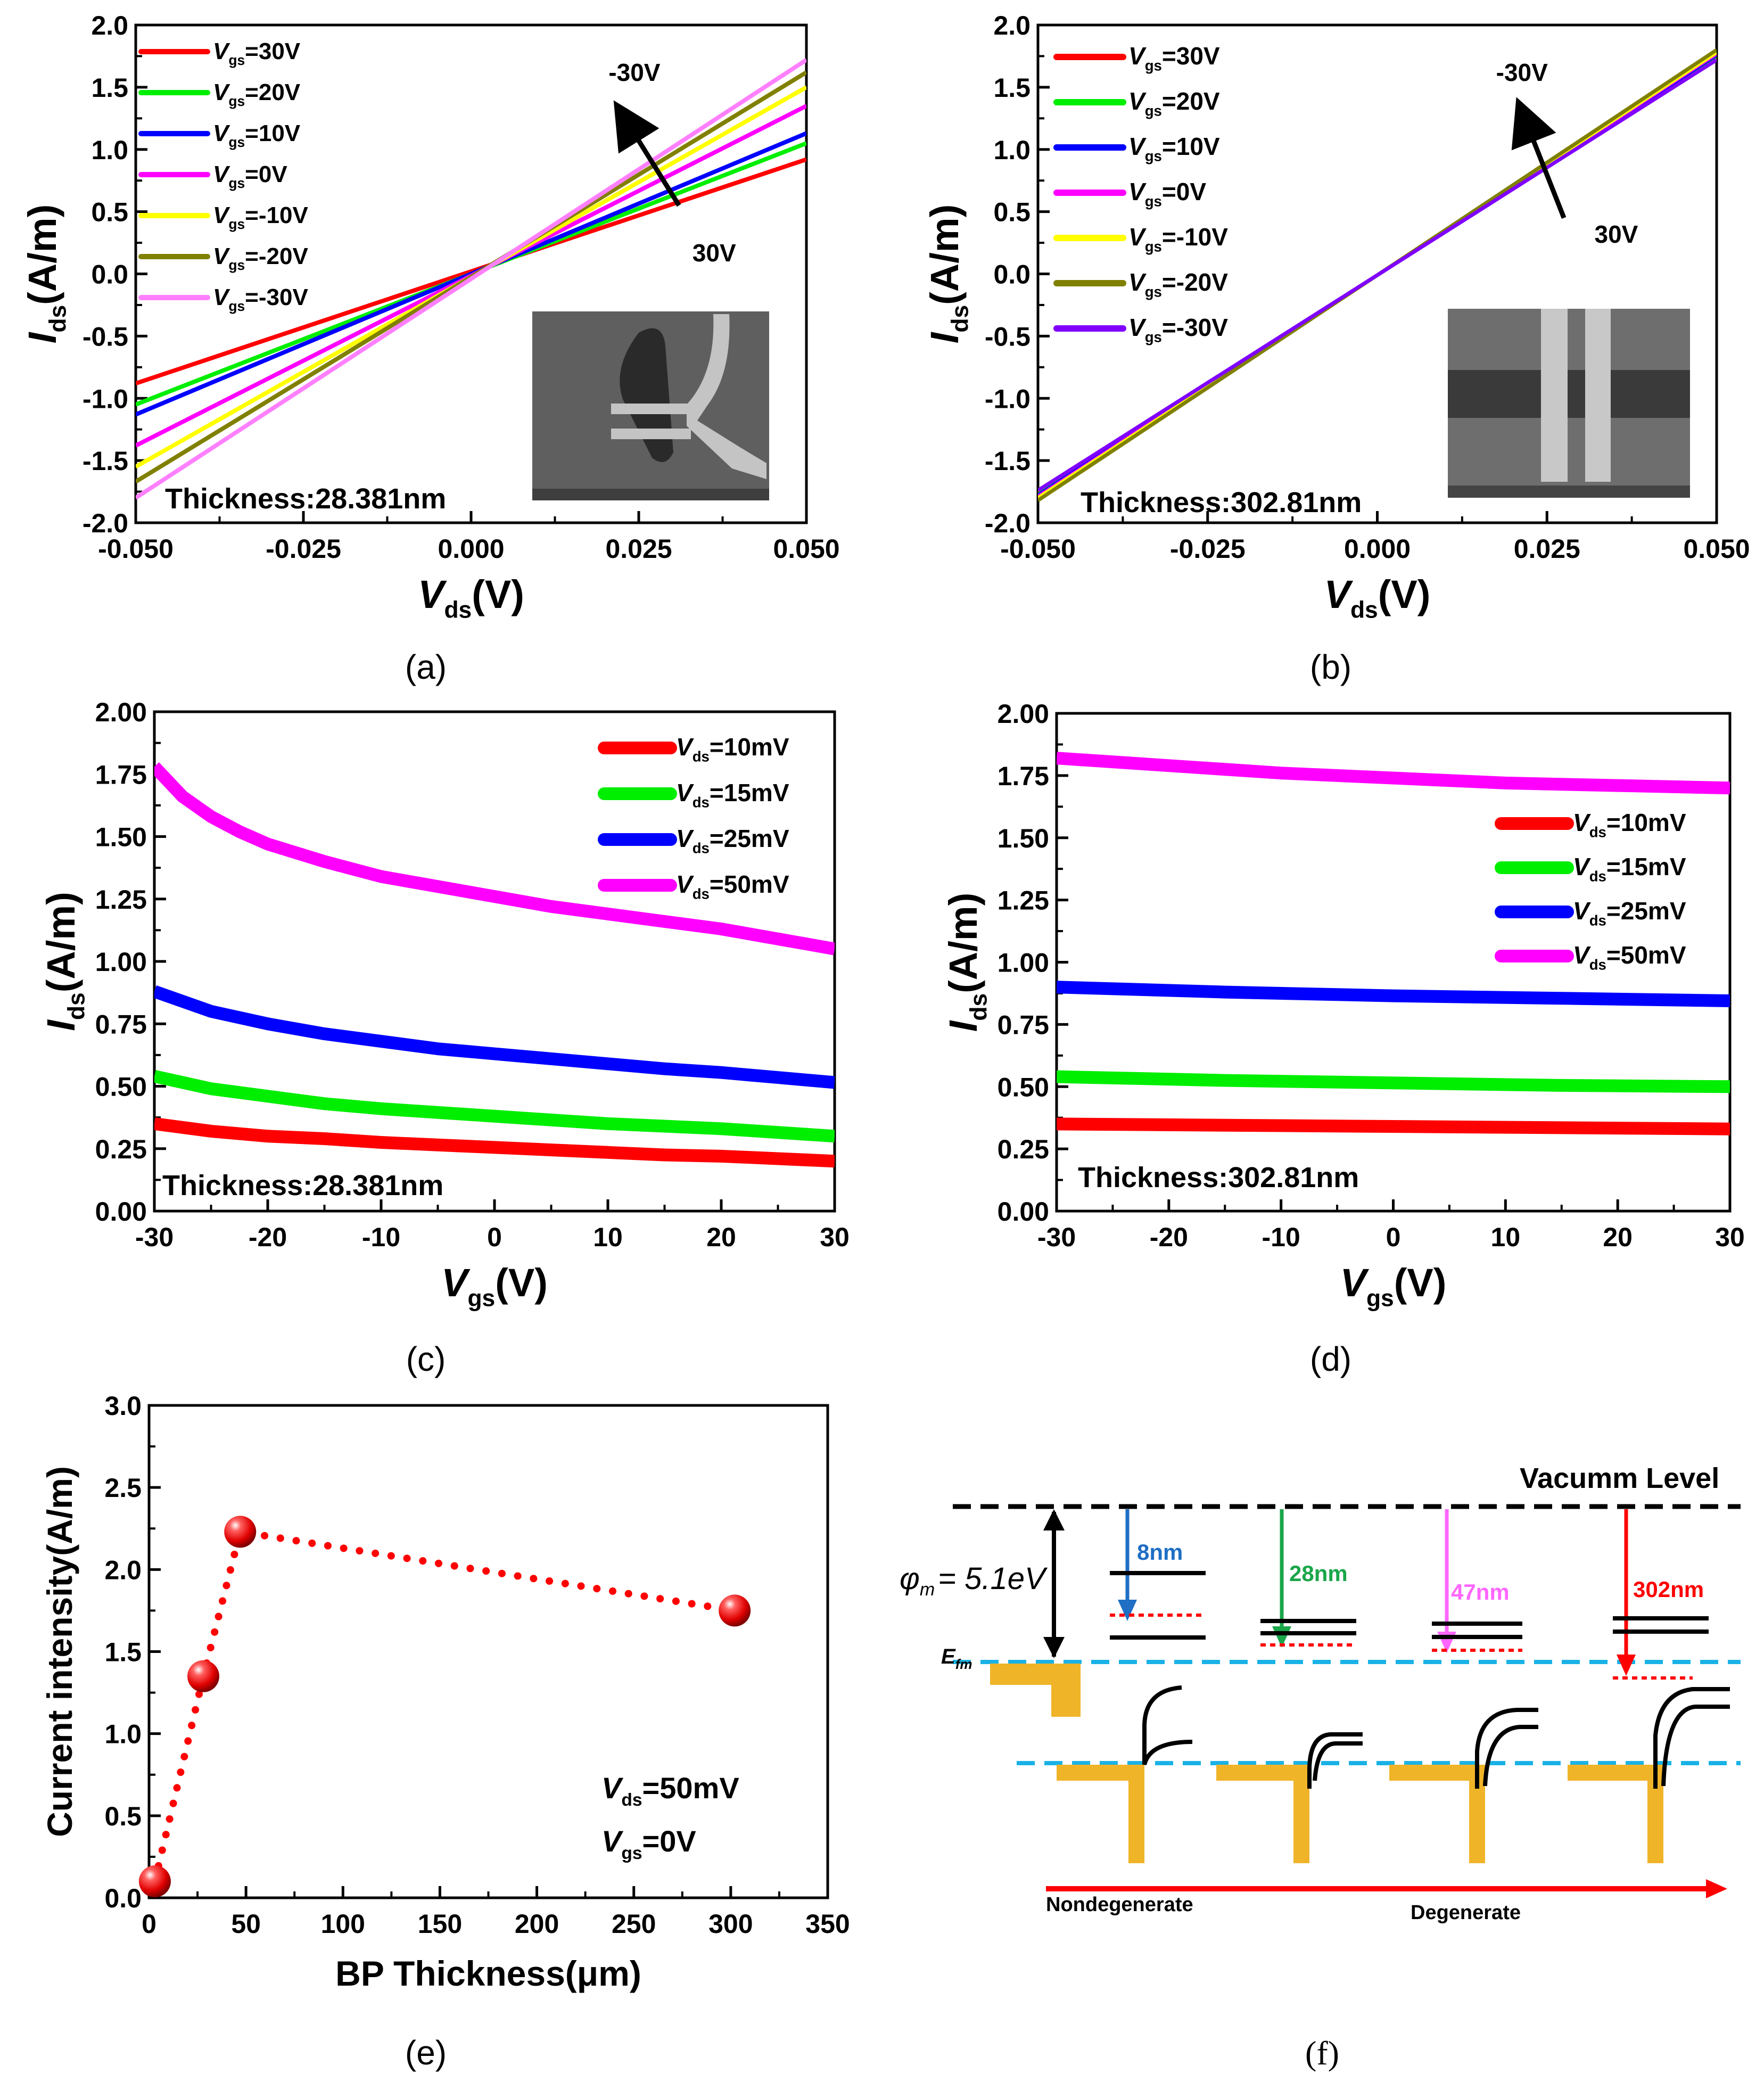 The height and width of the screenshot is (2082, 1764). What do you see at coordinates (106, 461) in the screenshot?
I see `y-tick-label-a: -1.5` at bounding box center [106, 461].